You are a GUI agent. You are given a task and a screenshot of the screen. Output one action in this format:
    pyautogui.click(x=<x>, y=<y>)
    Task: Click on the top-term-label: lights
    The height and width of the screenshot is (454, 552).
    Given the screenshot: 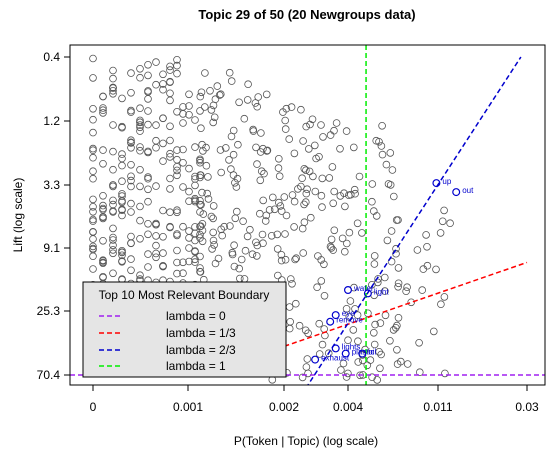 What is the action you would take?
    pyautogui.click(x=351, y=346)
    